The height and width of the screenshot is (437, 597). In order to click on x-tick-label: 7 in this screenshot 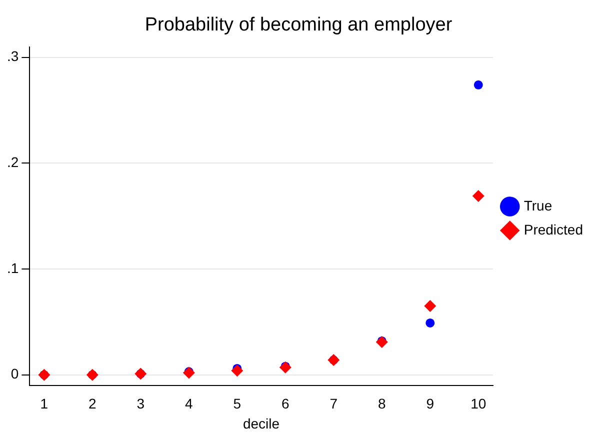, I will do `click(334, 404)`.